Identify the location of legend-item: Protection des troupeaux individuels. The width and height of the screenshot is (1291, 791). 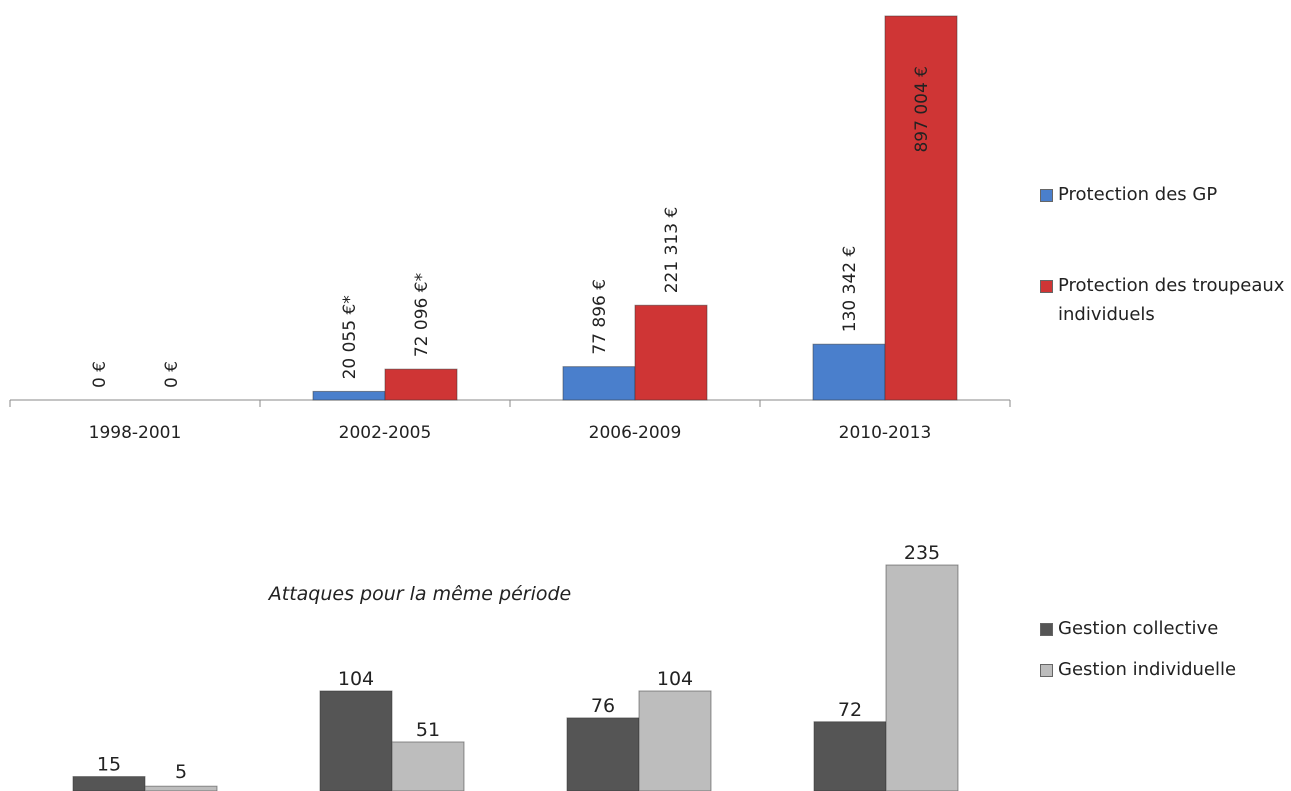
(1162, 300).